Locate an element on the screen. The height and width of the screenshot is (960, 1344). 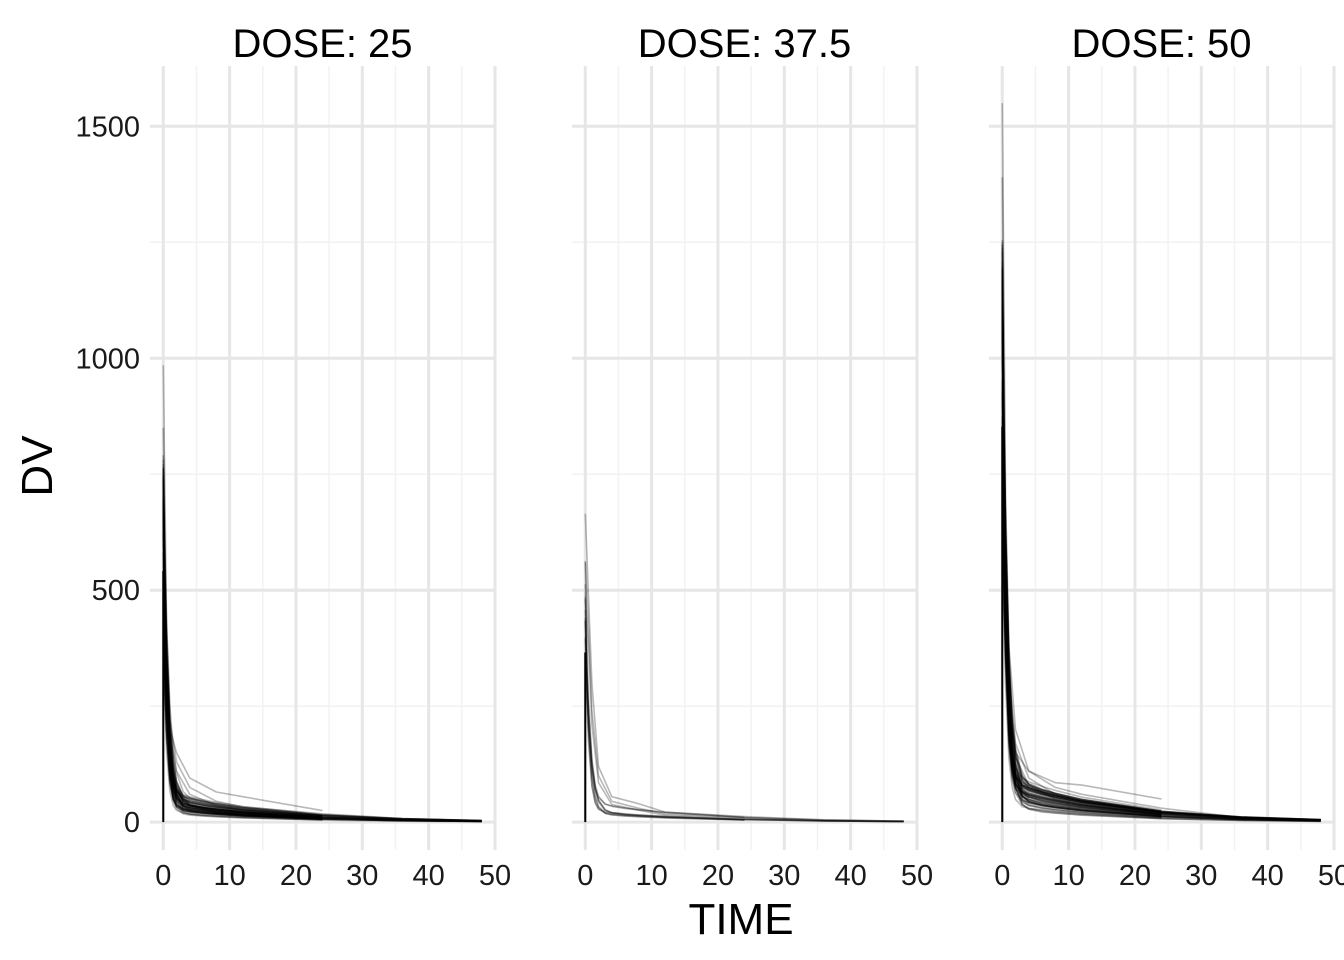
y-tick-label: 0 is located at coordinates (132, 823).